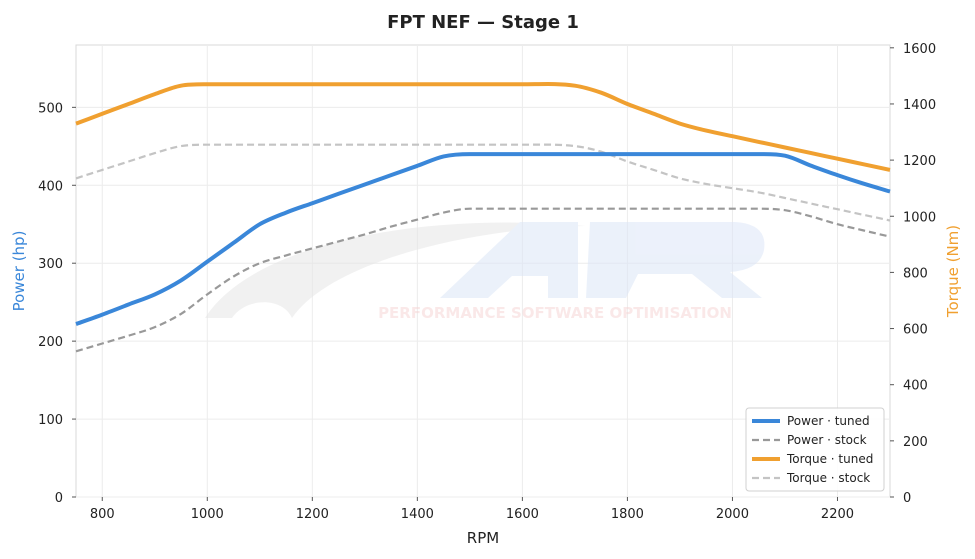  Describe the element at coordinates (50, 186) in the screenshot. I see `y-left-tick-label: 400` at that location.